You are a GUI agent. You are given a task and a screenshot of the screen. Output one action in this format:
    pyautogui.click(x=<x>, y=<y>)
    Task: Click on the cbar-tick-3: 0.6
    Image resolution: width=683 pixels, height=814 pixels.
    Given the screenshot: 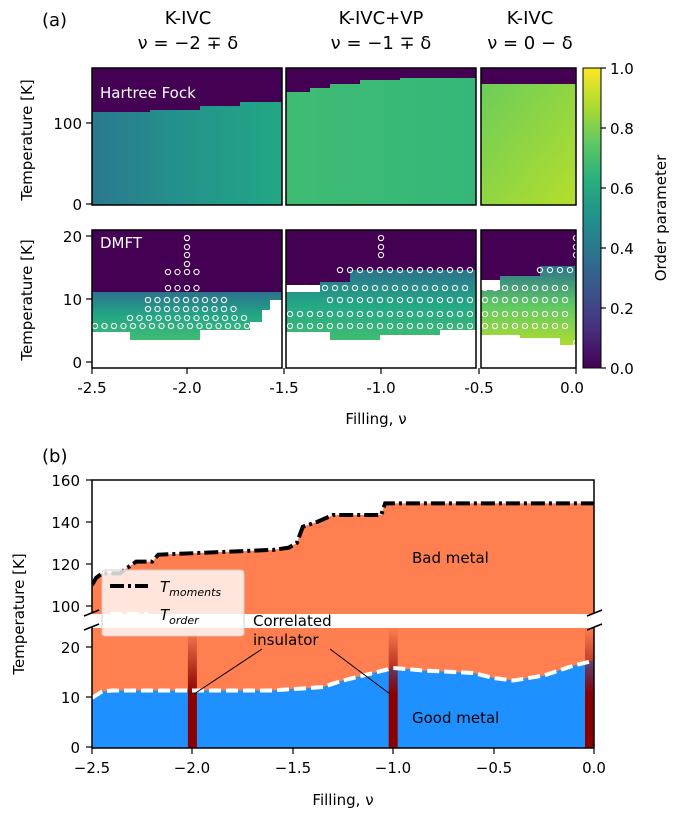 What is the action you would take?
    pyautogui.click(x=622, y=189)
    